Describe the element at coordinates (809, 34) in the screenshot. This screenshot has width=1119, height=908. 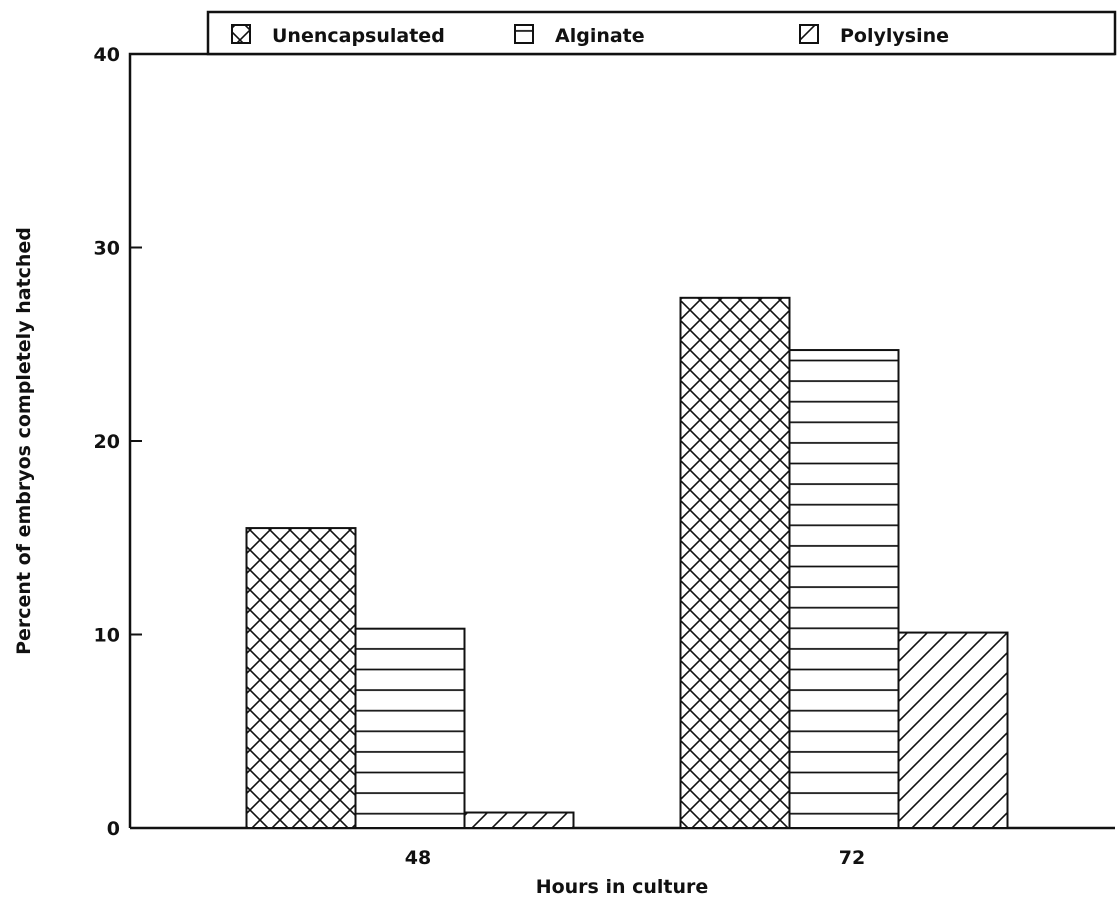
I see `legend-swatch-polylysine` at that location.